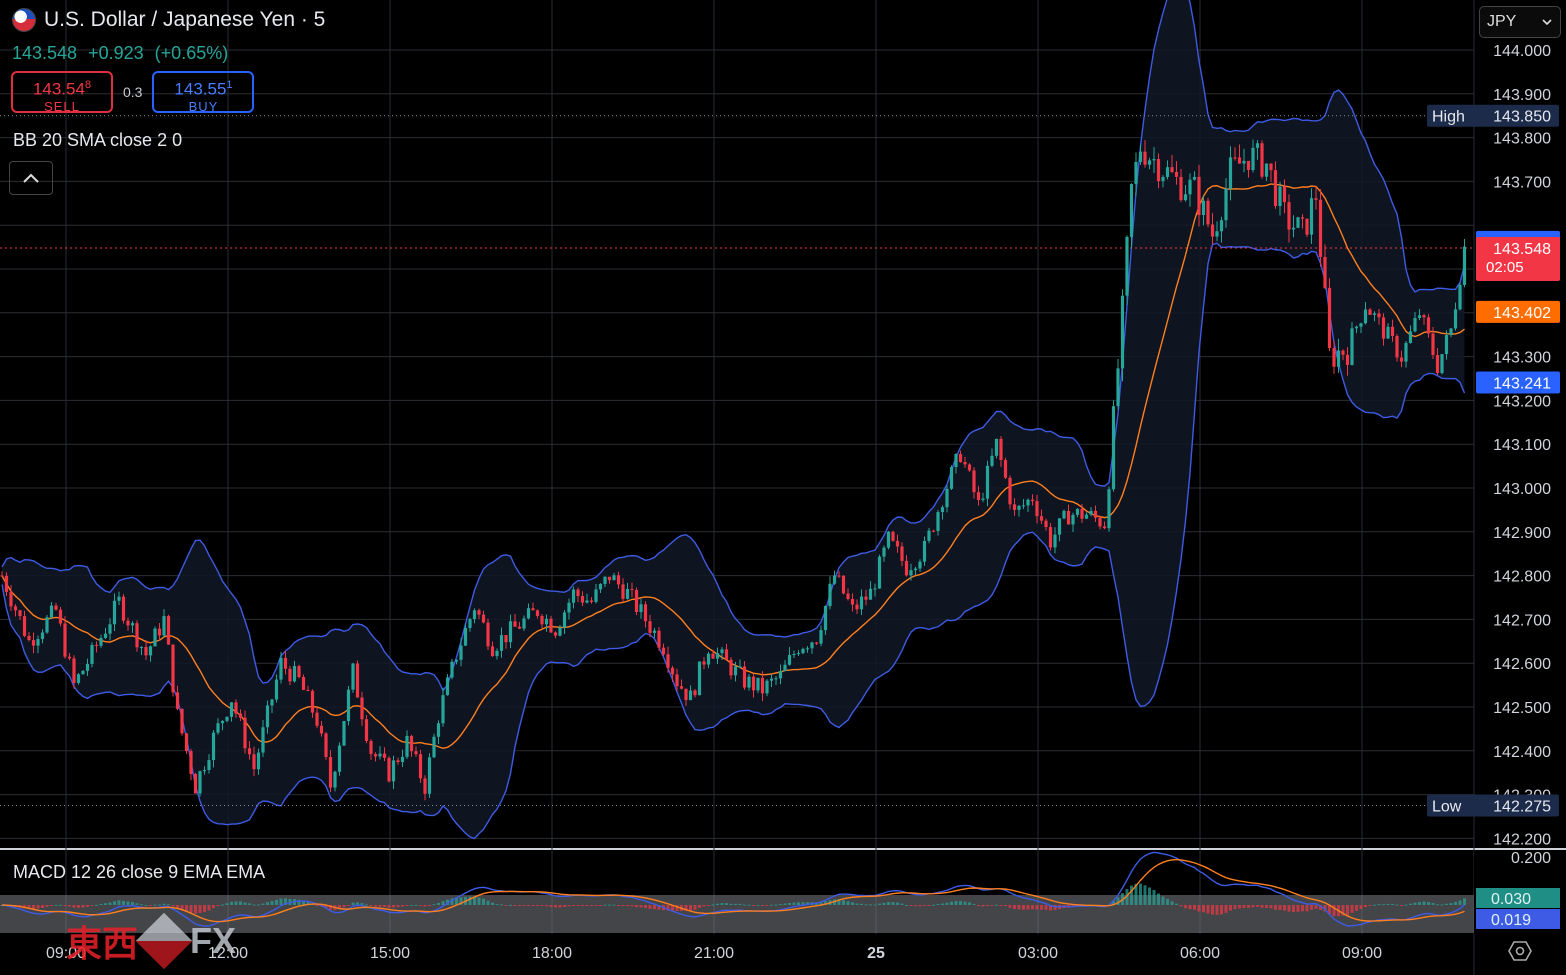 The width and height of the screenshot is (1566, 975). I want to click on macd-indicator-label: MACD 12 26 close 9 EMA EMA, so click(139, 872).